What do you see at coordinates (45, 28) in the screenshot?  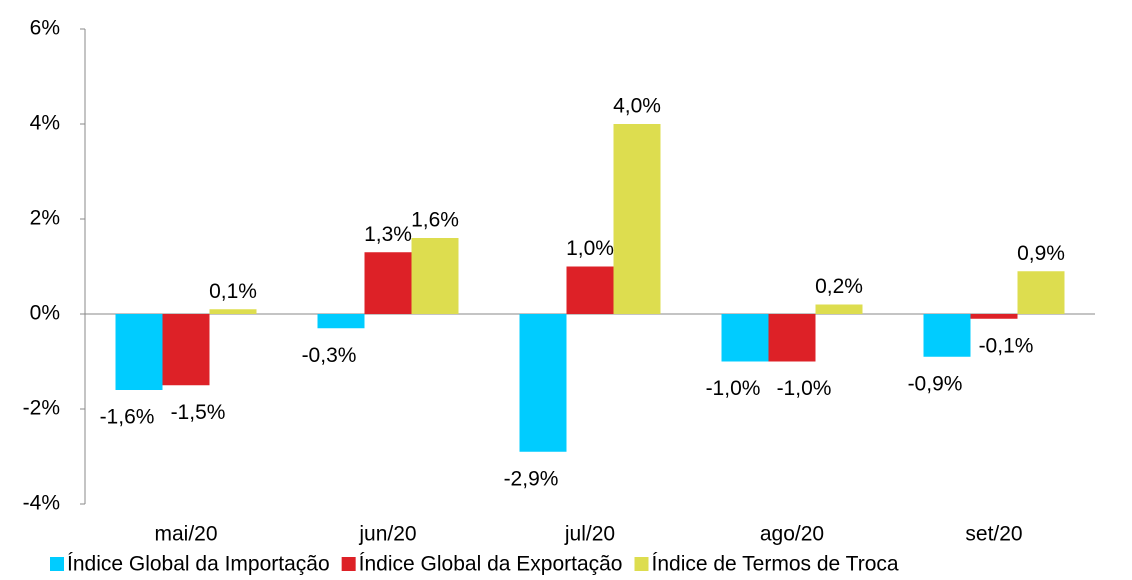 I see `y-tick-label: 6%` at bounding box center [45, 28].